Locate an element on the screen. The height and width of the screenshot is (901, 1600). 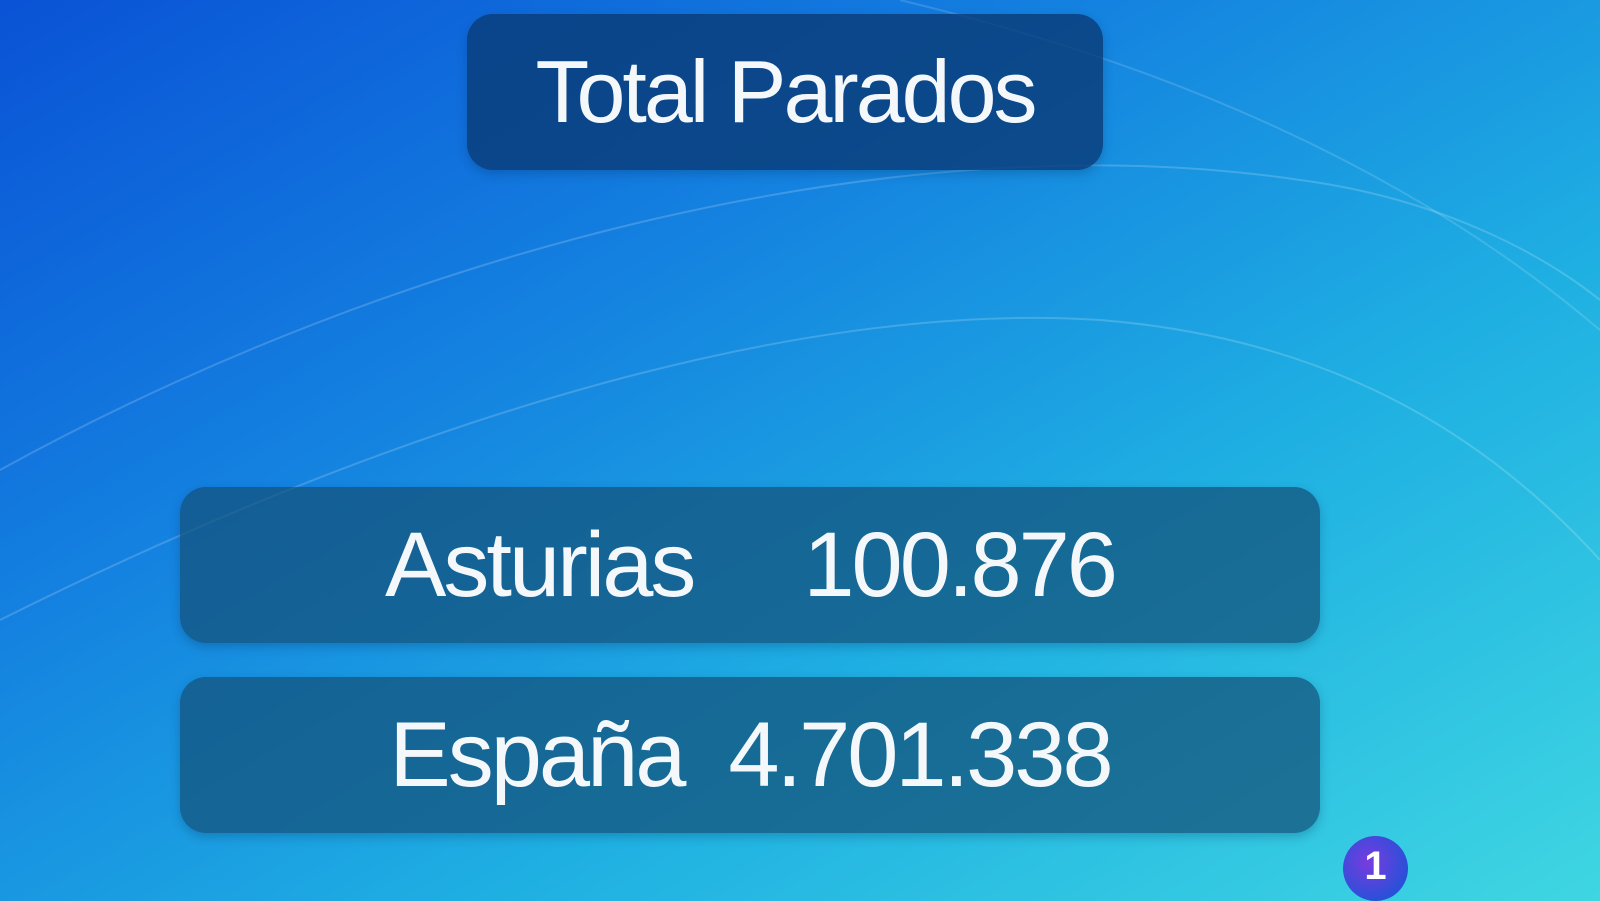
logo-text: 1 is located at coordinates (1375, 866).